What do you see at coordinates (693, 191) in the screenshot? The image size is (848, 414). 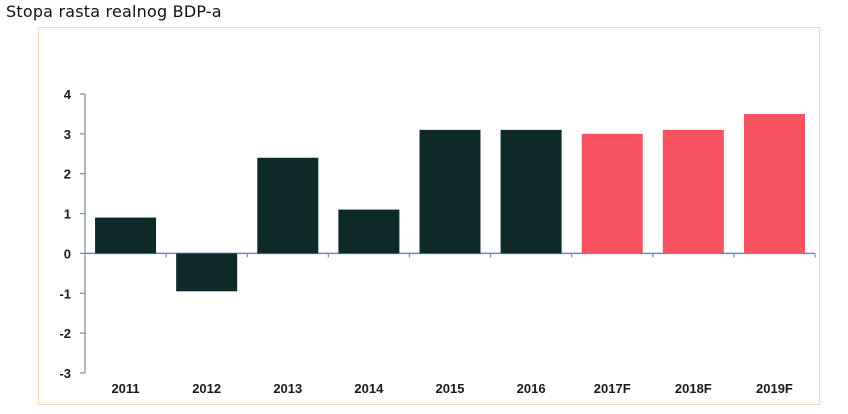 I see `bar-2018F` at bounding box center [693, 191].